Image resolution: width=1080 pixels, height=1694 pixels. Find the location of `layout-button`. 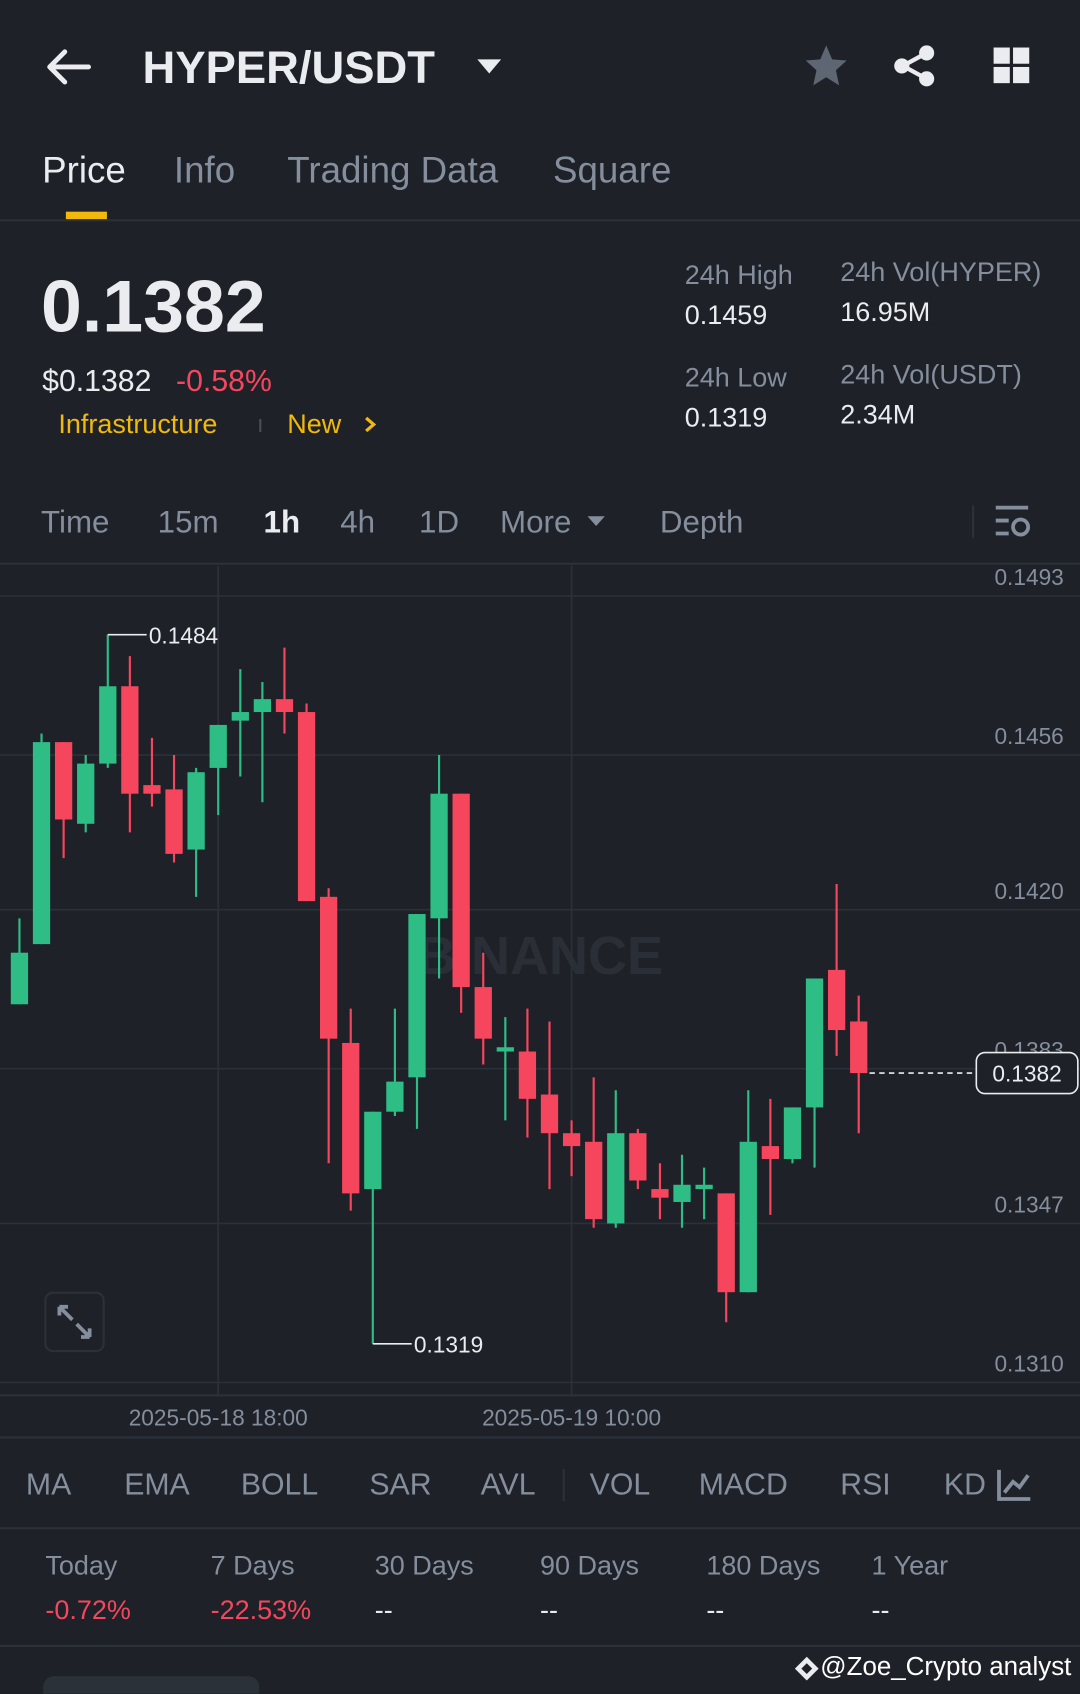

layout-button is located at coordinates (1011, 65).